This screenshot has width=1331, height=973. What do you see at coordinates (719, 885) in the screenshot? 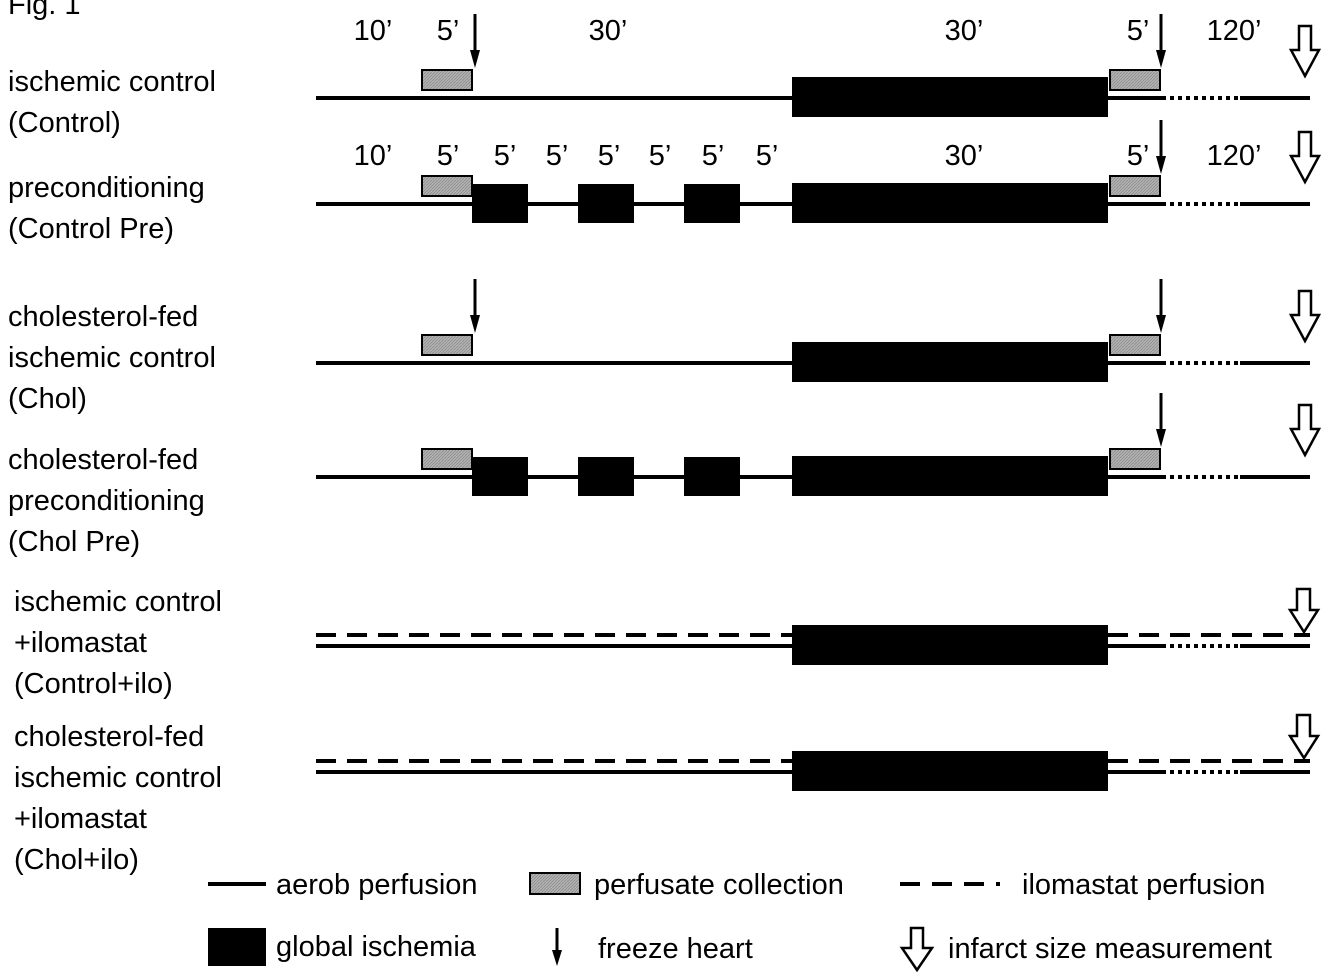
I see `legend-collection-label: perfusate collection` at bounding box center [719, 885].